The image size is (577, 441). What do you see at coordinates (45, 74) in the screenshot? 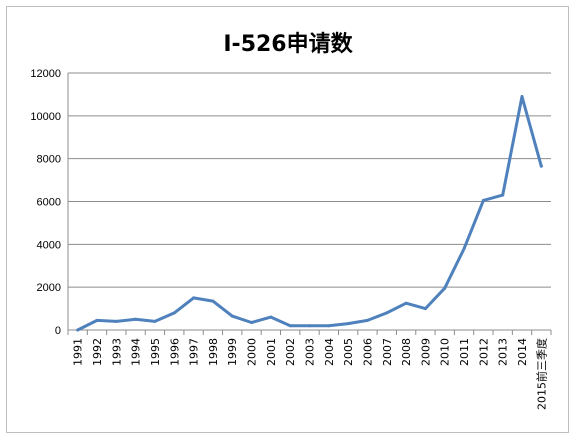
I see `y-tick-label: 12000` at bounding box center [45, 74].